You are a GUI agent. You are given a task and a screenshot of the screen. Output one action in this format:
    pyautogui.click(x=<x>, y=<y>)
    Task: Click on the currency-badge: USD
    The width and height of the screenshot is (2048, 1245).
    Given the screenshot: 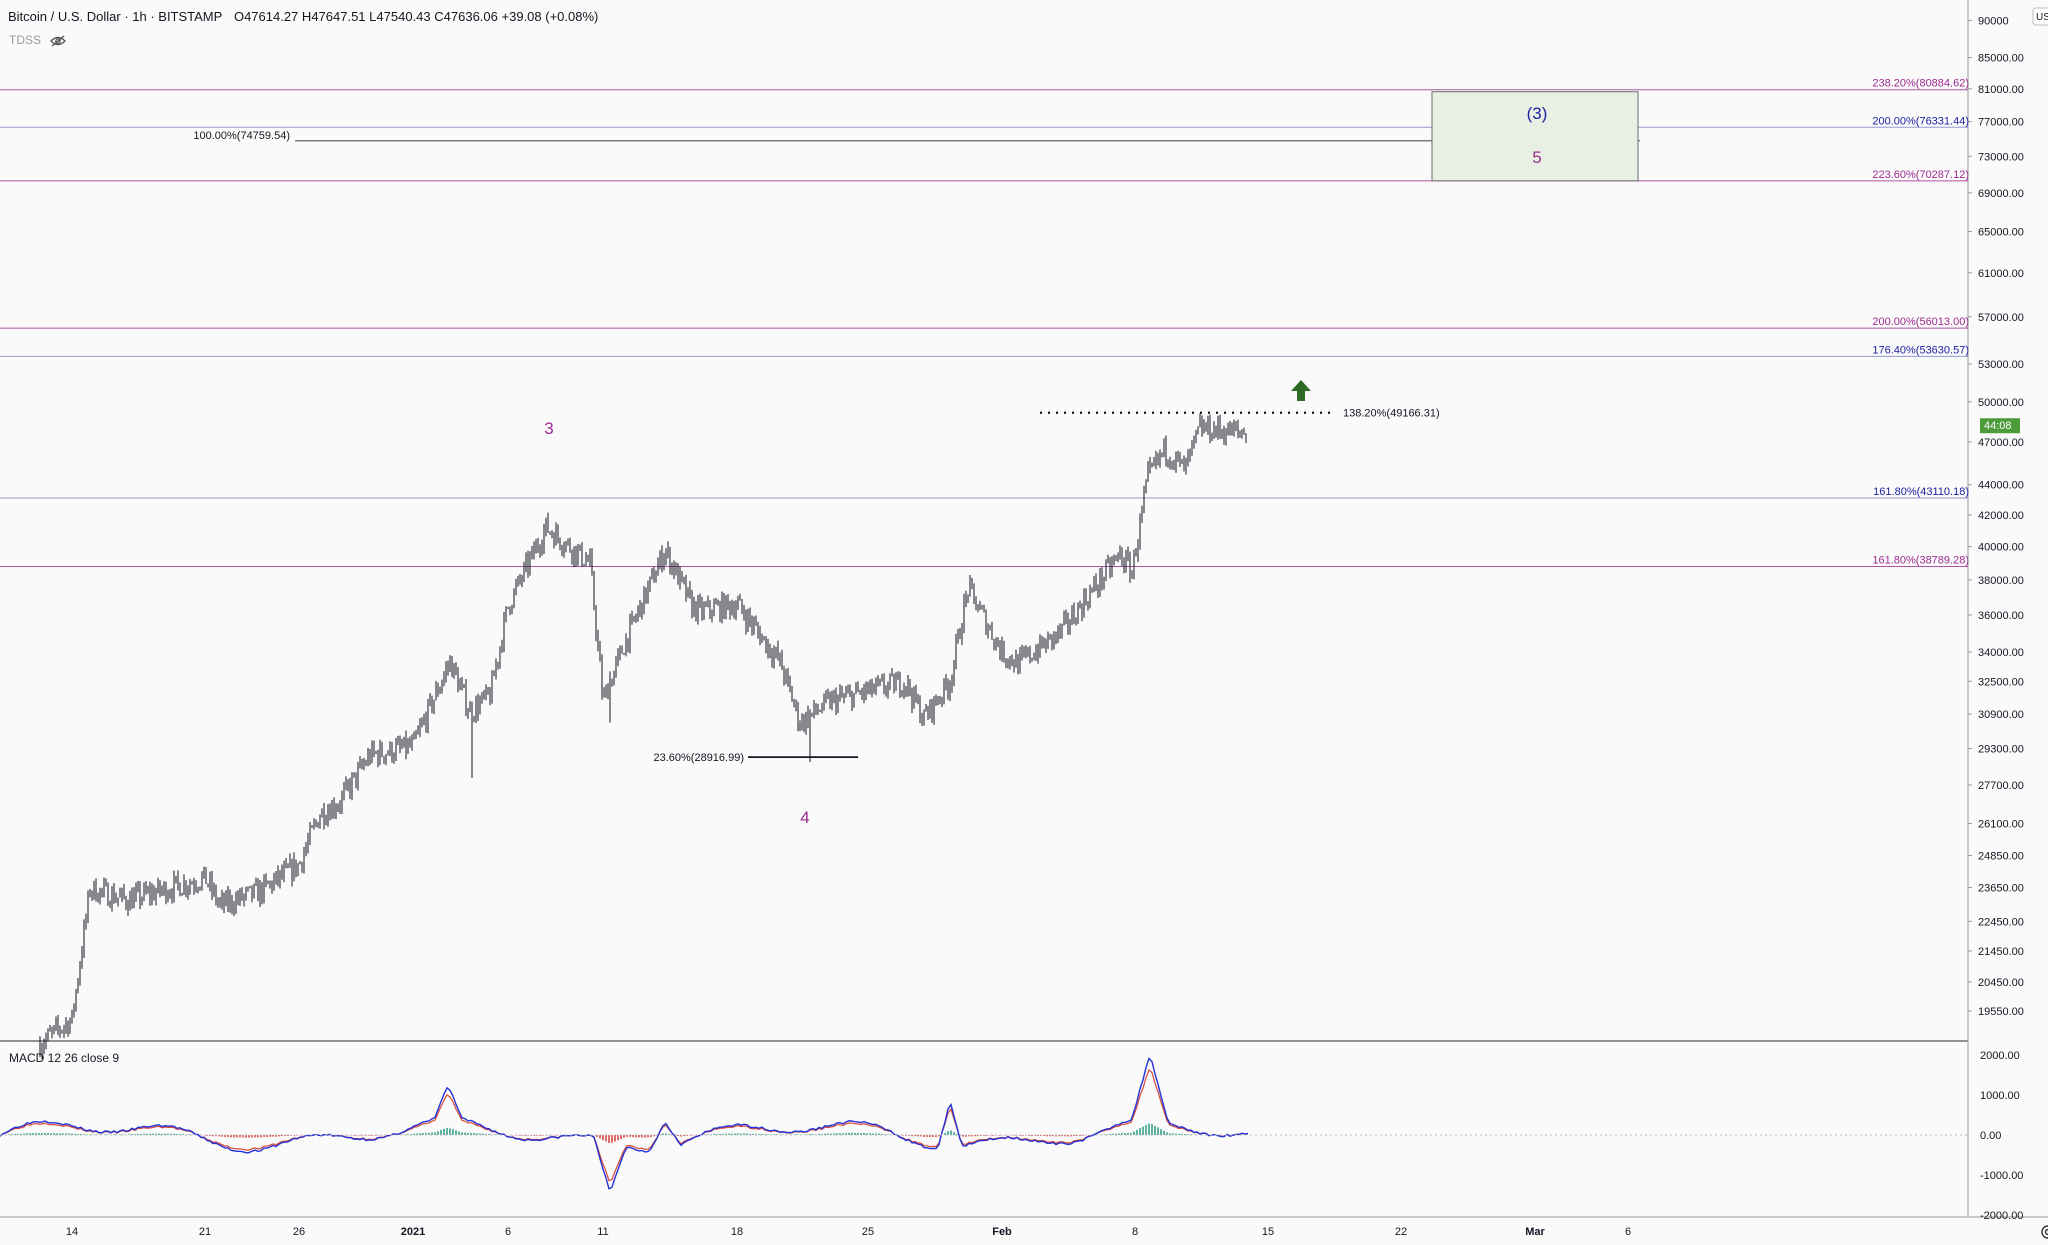 What is the action you would take?
    pyautogui.click(x=2040, y=16)
    